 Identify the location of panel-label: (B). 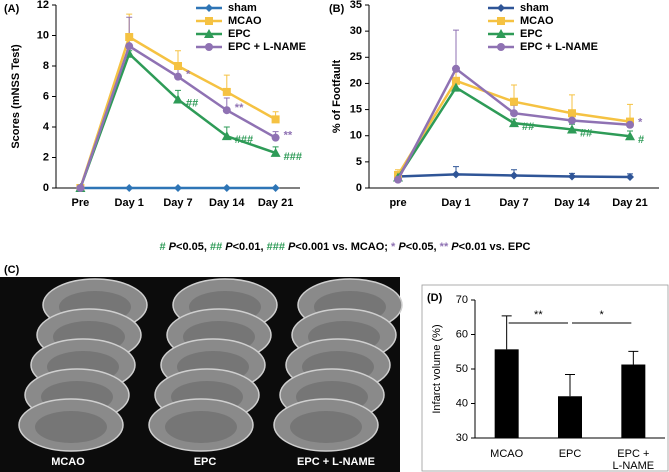
(337, 9).